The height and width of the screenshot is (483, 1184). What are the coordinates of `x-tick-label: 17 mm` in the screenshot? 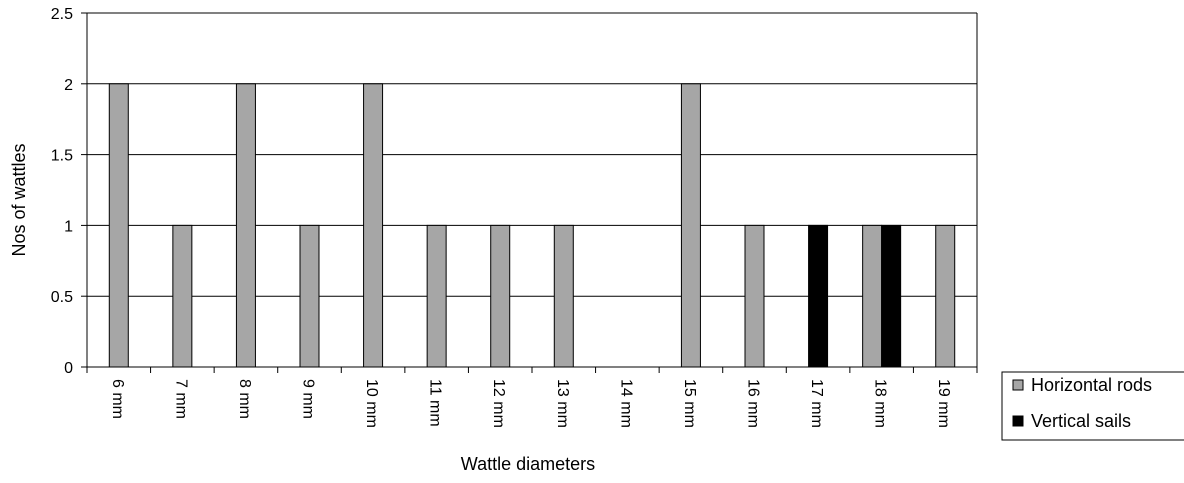 It's located at (816, 403).